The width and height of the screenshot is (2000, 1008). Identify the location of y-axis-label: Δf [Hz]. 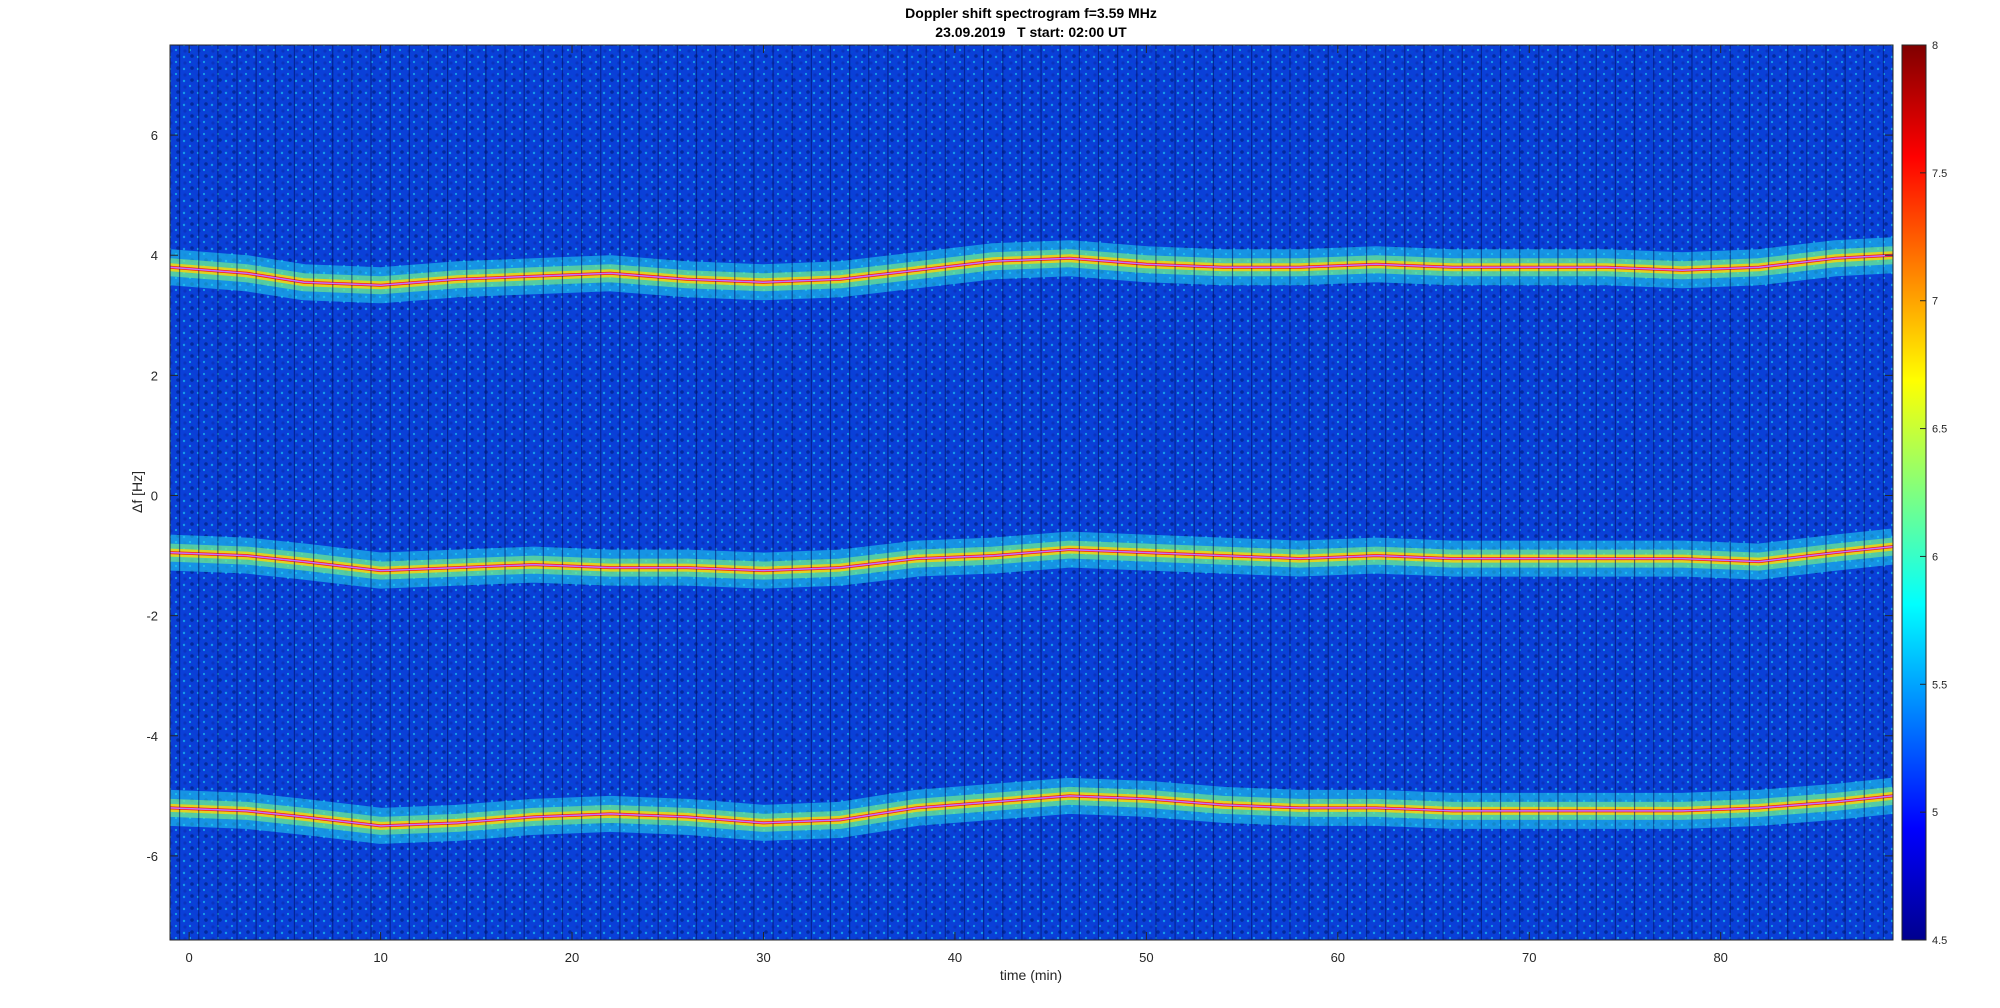
(137, 492).